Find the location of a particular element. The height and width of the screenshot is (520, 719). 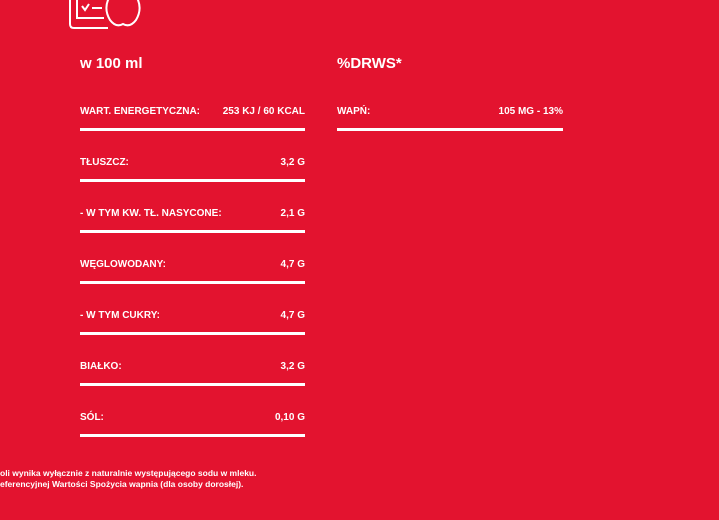

nutrition-row: WART. ENERGETYCZNA: 253 KJ / 60 KCAL is located at coordinates (192, 132).